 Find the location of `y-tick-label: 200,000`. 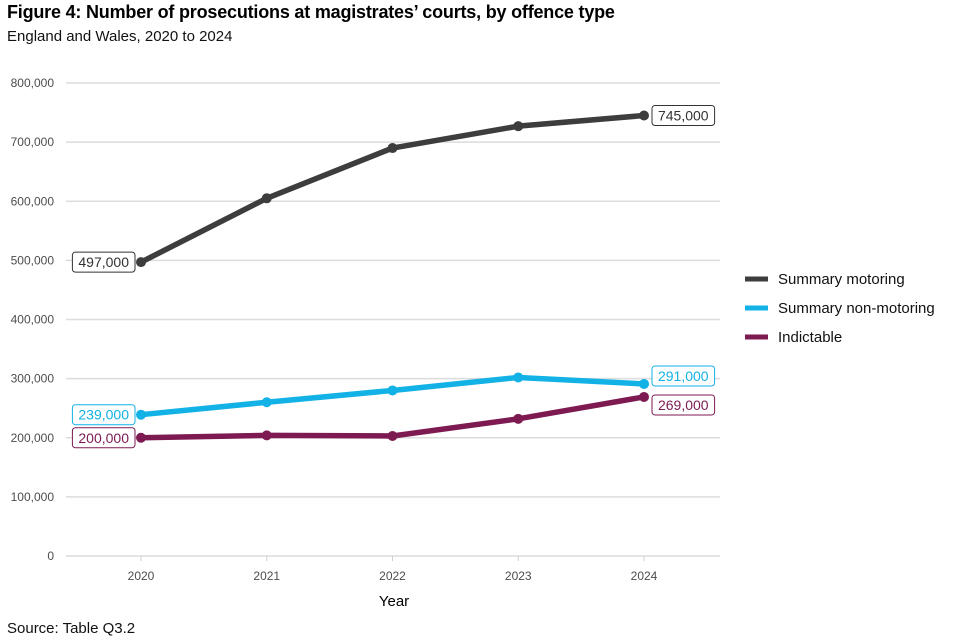

y-tick-label: 200,000 is located at coordinates (33, 438).